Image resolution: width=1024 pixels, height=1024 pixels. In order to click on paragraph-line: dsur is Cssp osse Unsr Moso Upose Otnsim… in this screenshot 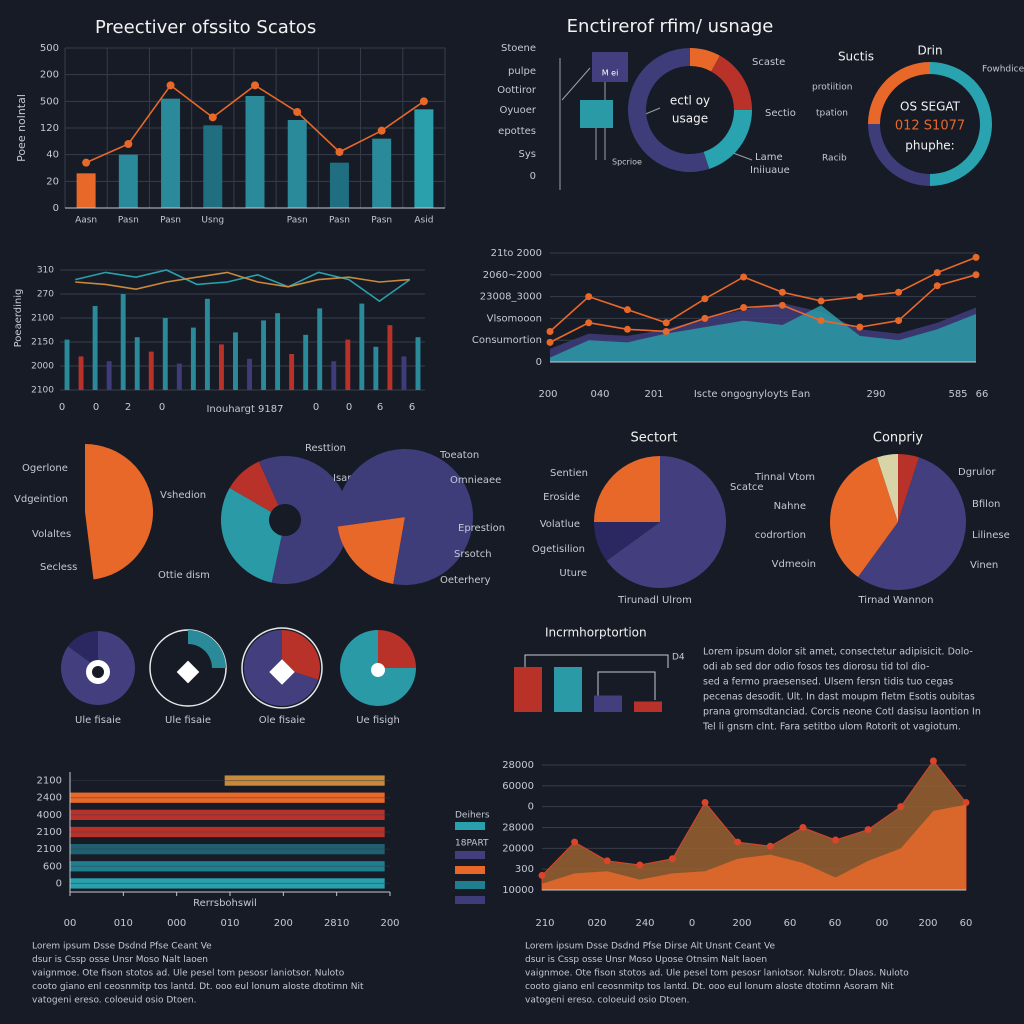, I will do `click(646, 960)`.